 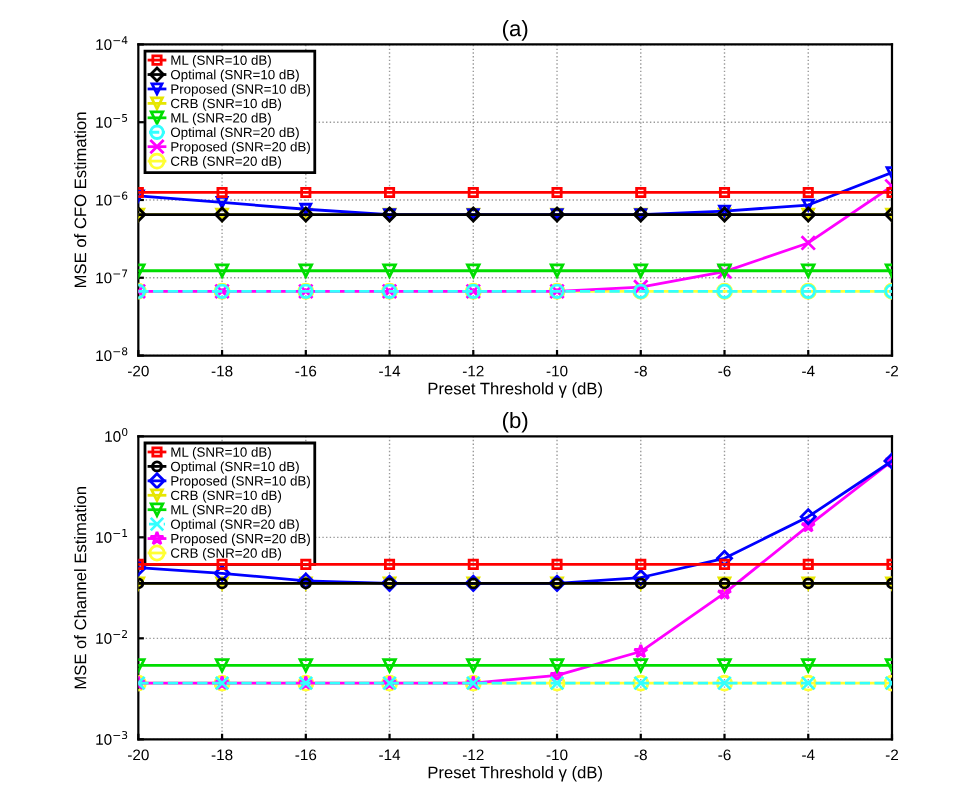 What do you see at coordinates (515, 422) in the screenshot?
I see `chart-title: (b)` at bounding box center [515, 422].